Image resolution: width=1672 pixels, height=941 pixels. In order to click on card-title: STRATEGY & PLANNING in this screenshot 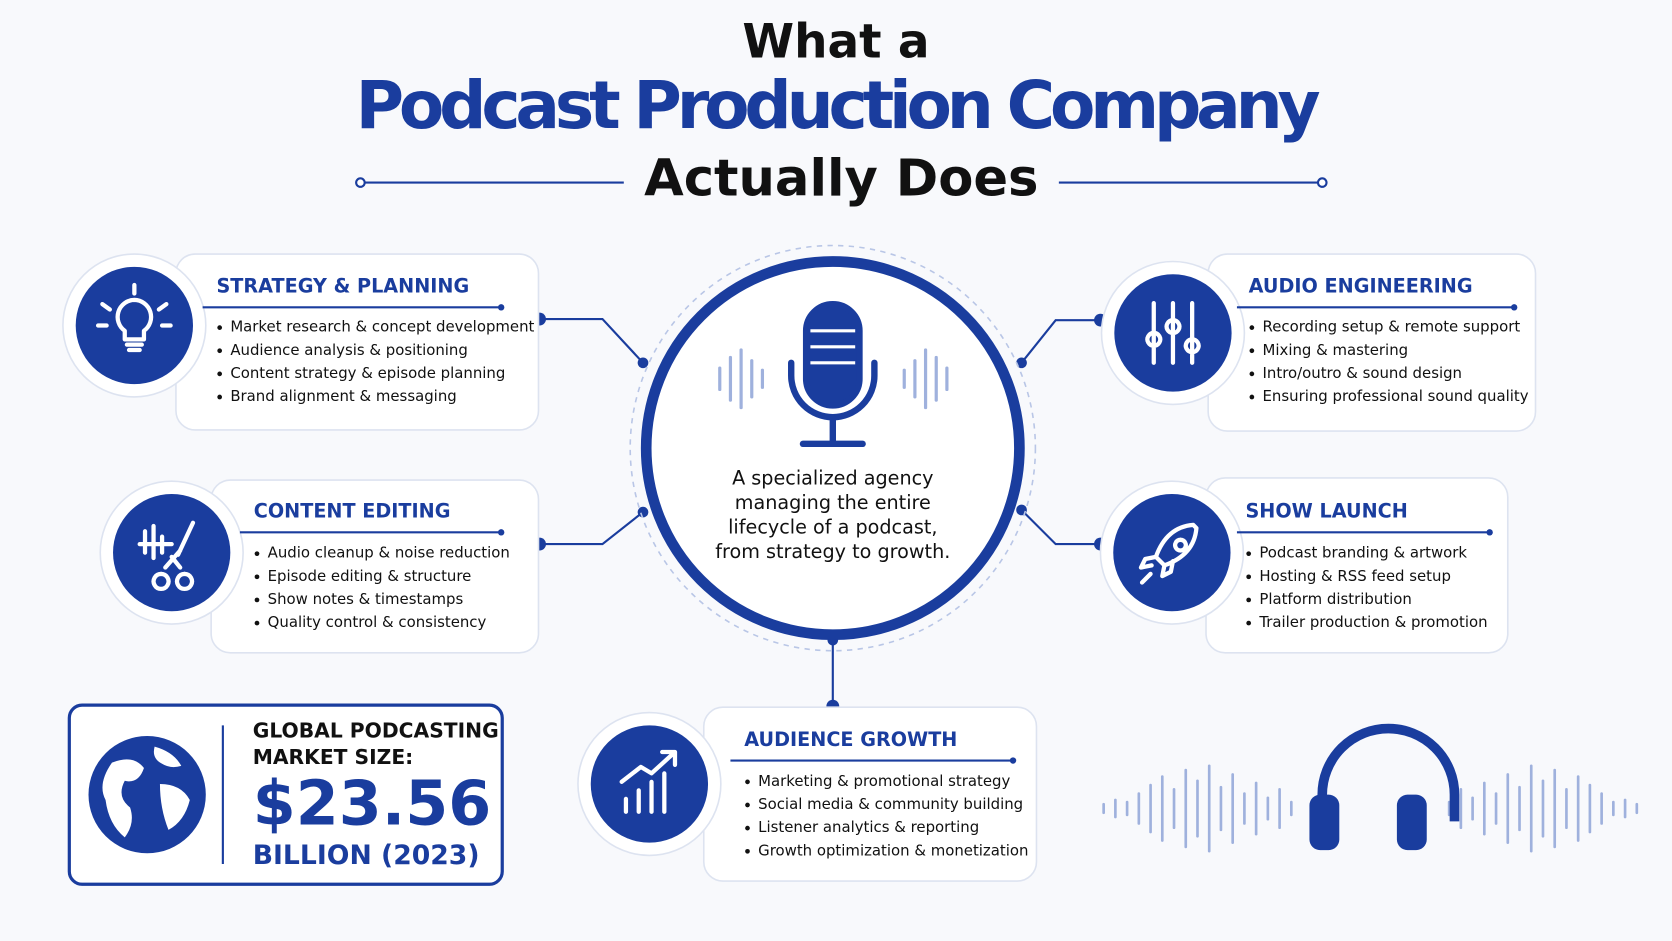, I will do `click(342, 286)`.